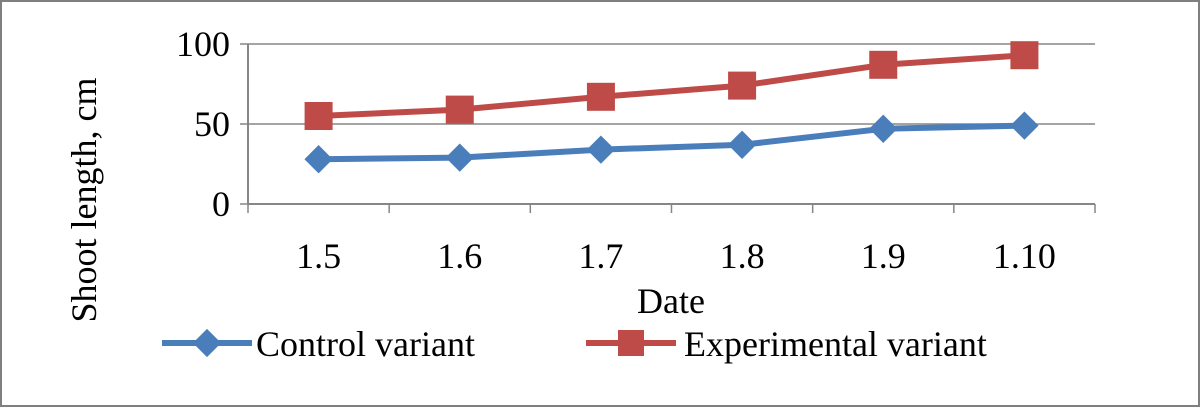 Image resolution: width=1200 pixels, height=407 pixels. What do you see at coordinates (221, 204) in the screenshot?
I see `y-tick-label: 0` at bounding box center [221, 204].